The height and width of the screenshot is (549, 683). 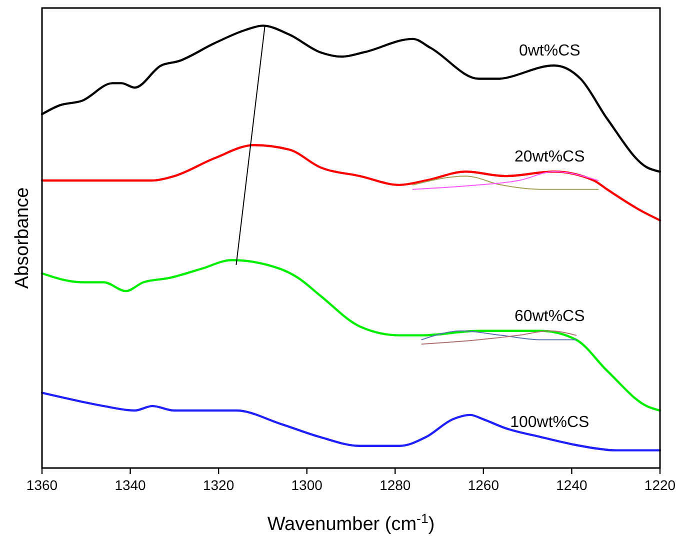 I want to click on x-tick-label: 1360, so click(x=42, y=485).